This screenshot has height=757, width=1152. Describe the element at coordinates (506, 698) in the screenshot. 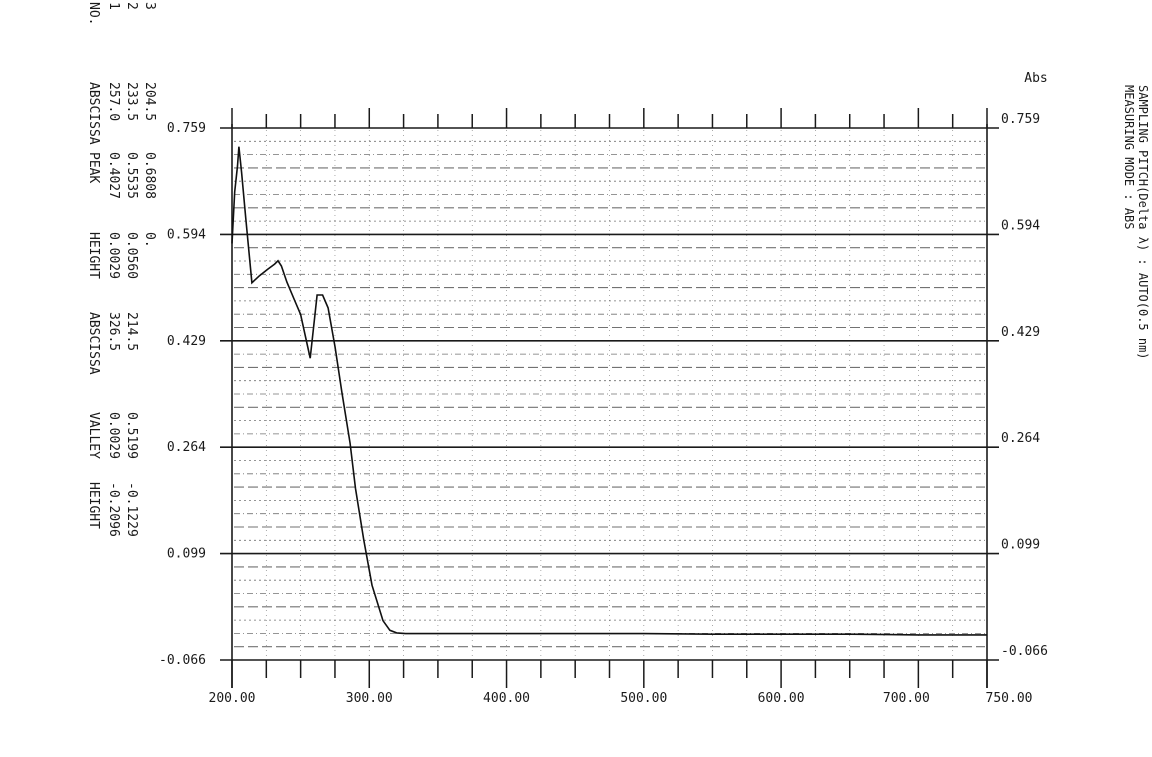

I see `x-tick-label: 400.00` at that location.